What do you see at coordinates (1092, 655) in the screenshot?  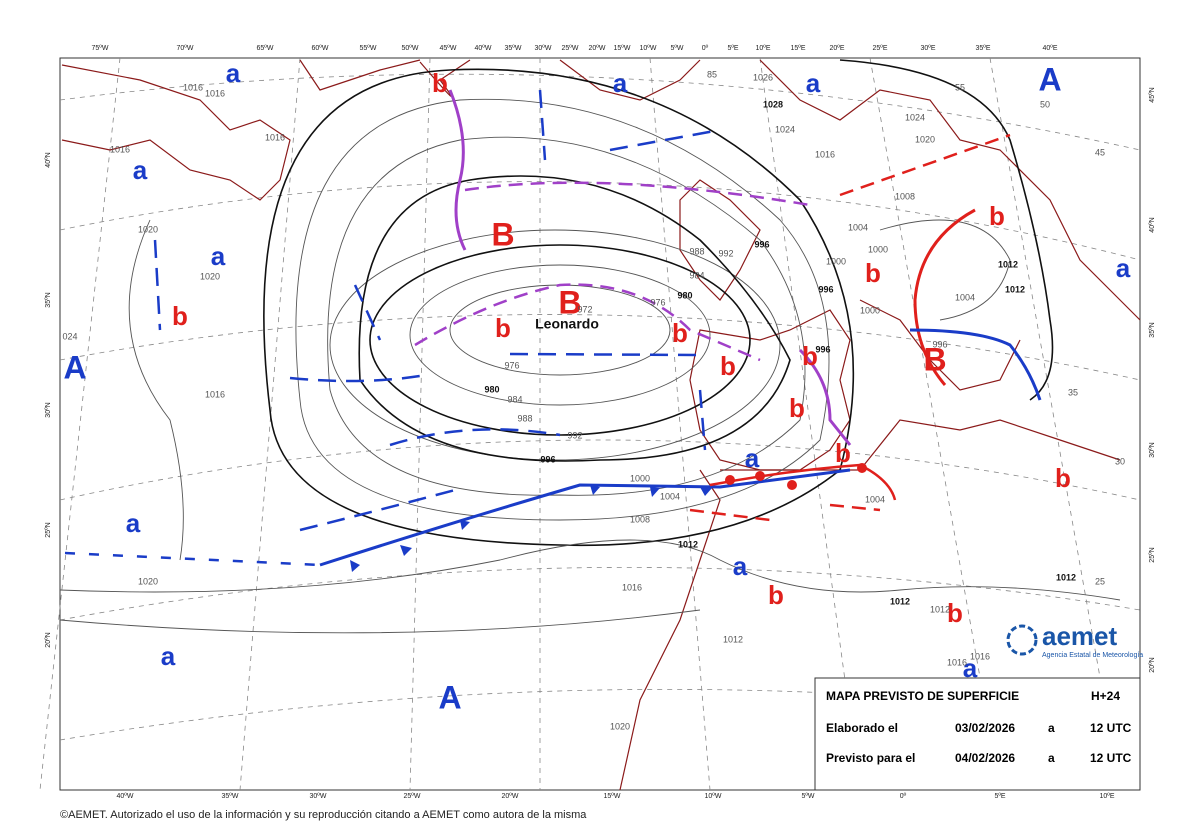 I see `logo-subtitle: Agencia Estatal de Meteorología` at bounding box center [1092, 655].